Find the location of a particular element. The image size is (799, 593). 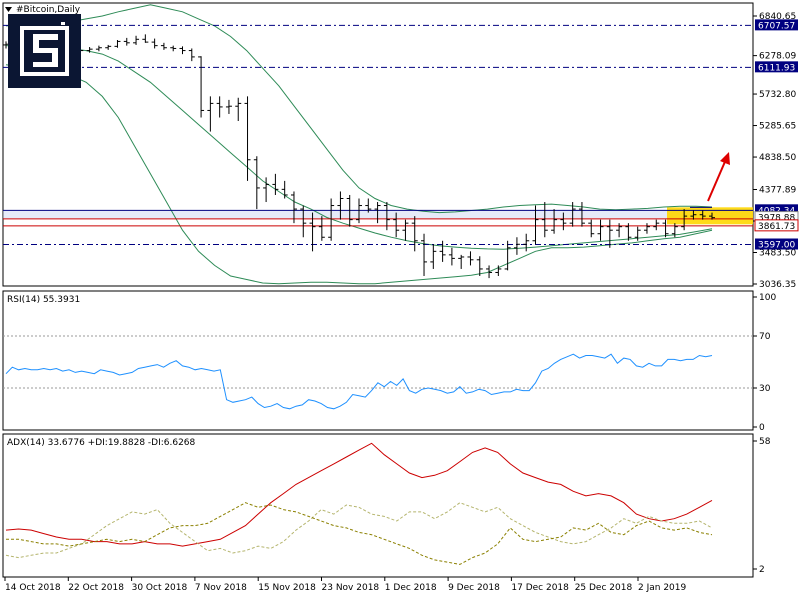

level-price-label: 6111.93 is located at coordinates (776, 67).